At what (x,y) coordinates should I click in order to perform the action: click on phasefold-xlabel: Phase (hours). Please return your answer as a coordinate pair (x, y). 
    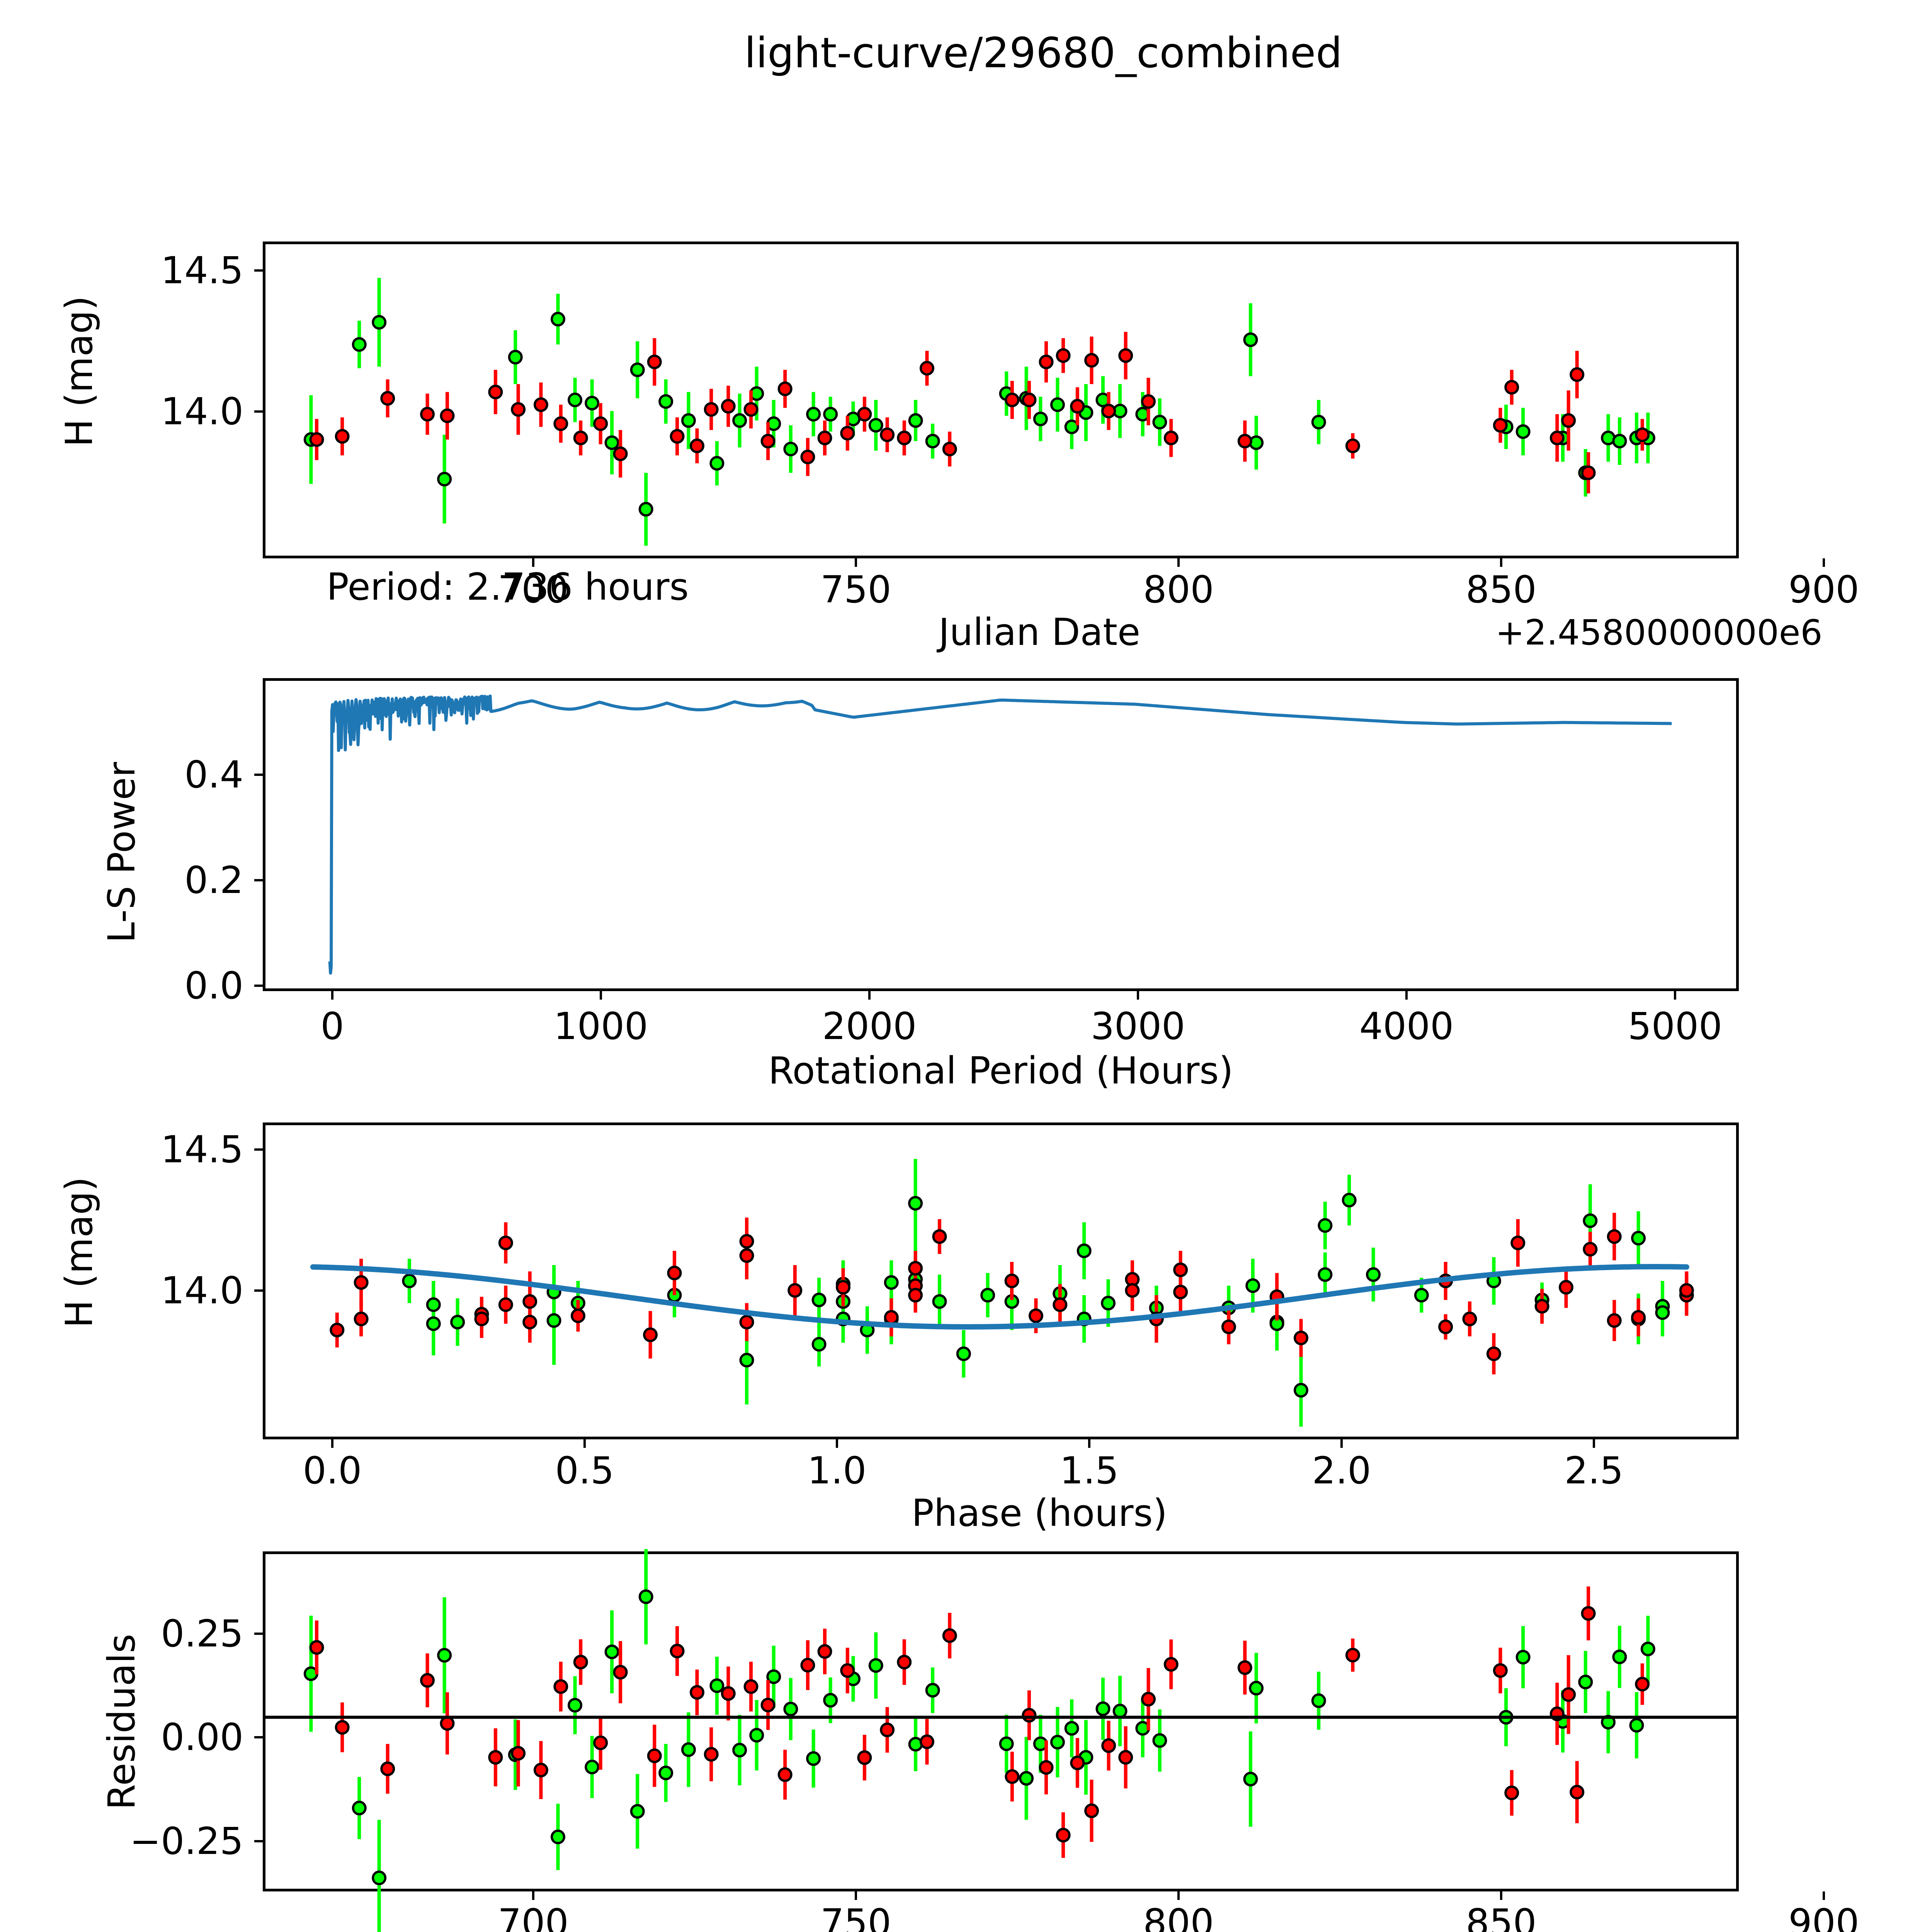
    Looking at the image, I should click on (1040, 1513).